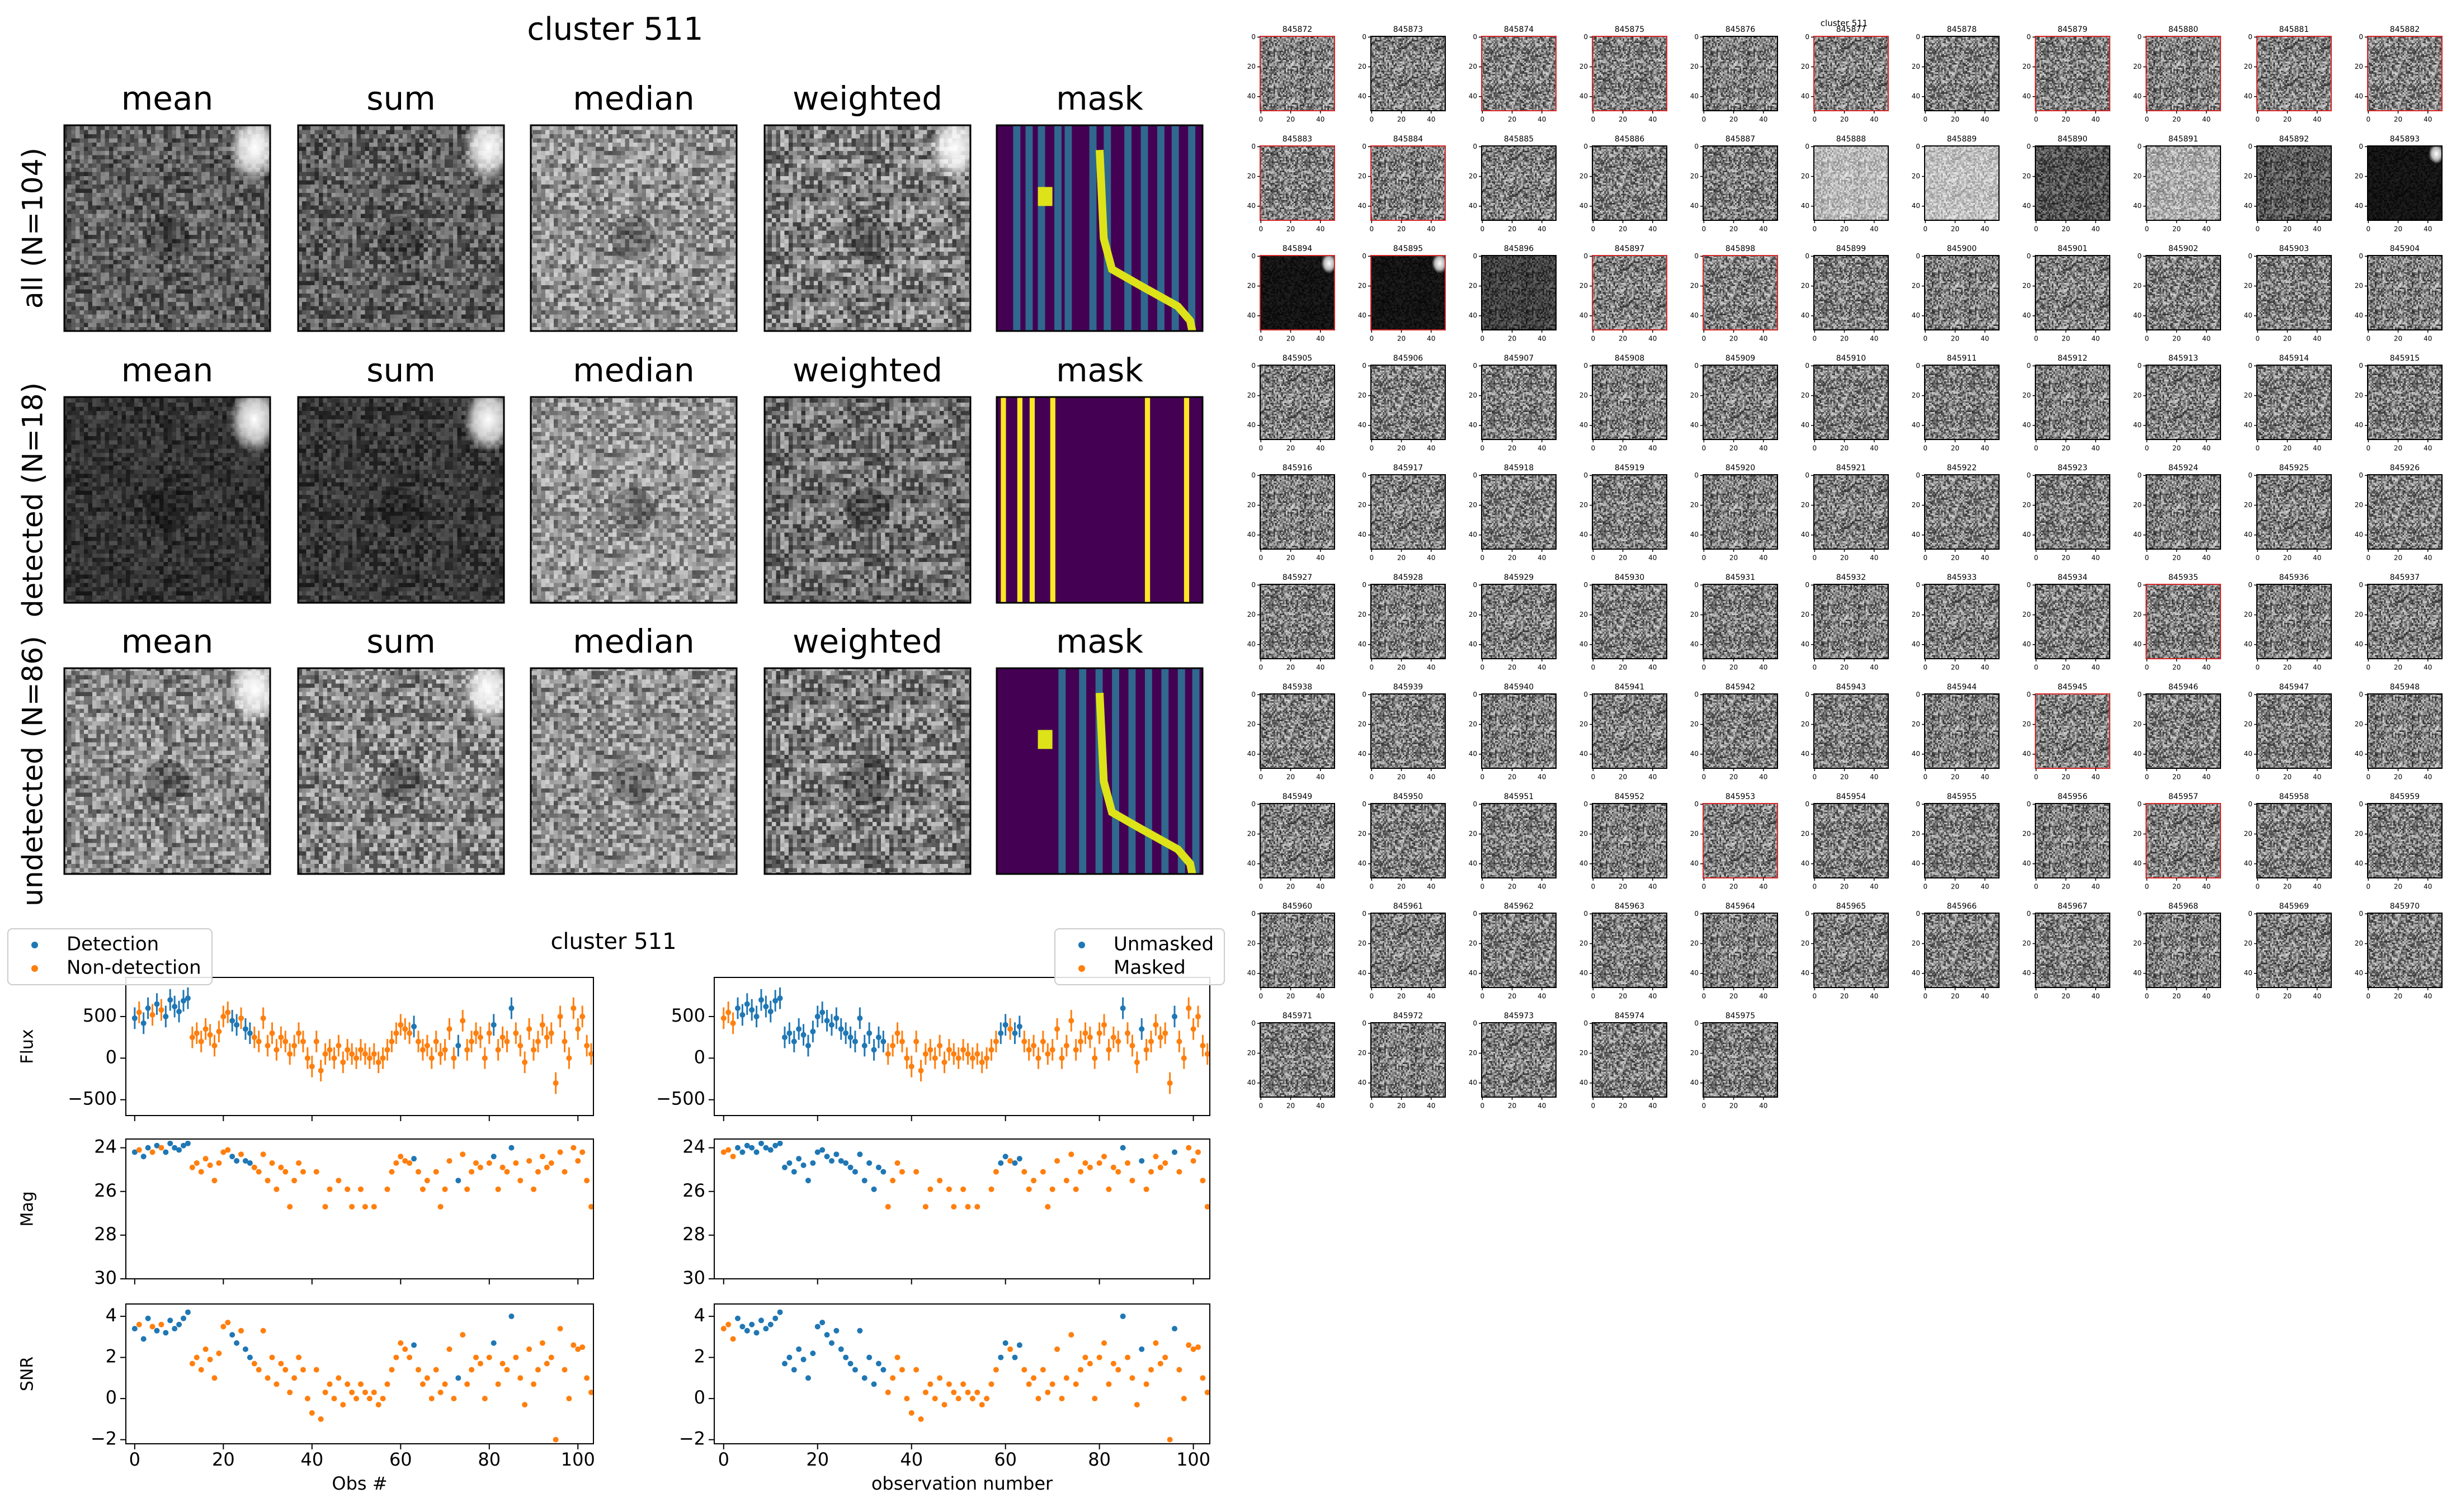  Describe the element at coordinates (1408, 468) in the screenshot. I see `thumb-label: 845917` at that location.